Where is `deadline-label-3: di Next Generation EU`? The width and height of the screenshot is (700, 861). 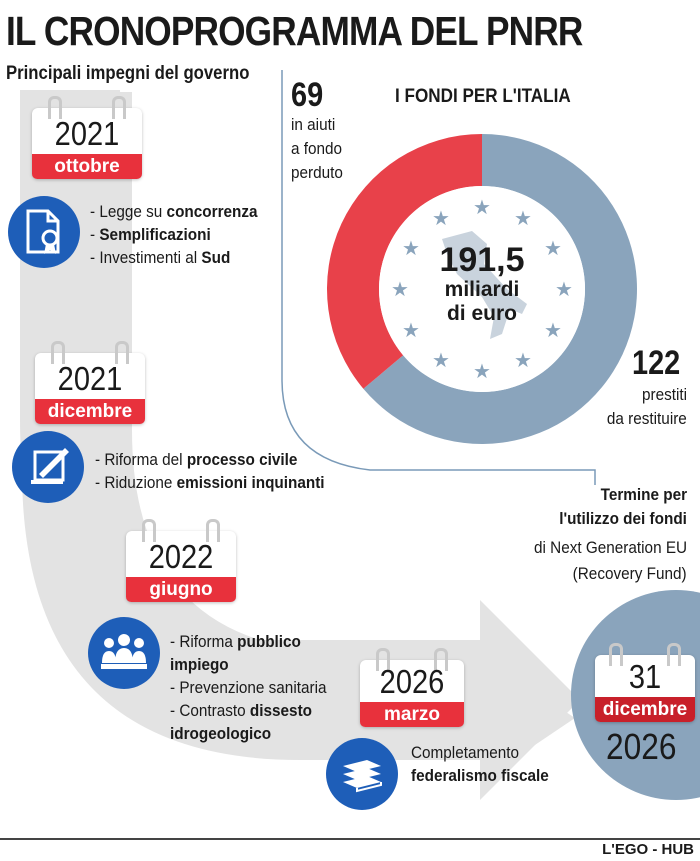 deadline-label-3: di Next Generation EU is located at coordinates (610, 547).